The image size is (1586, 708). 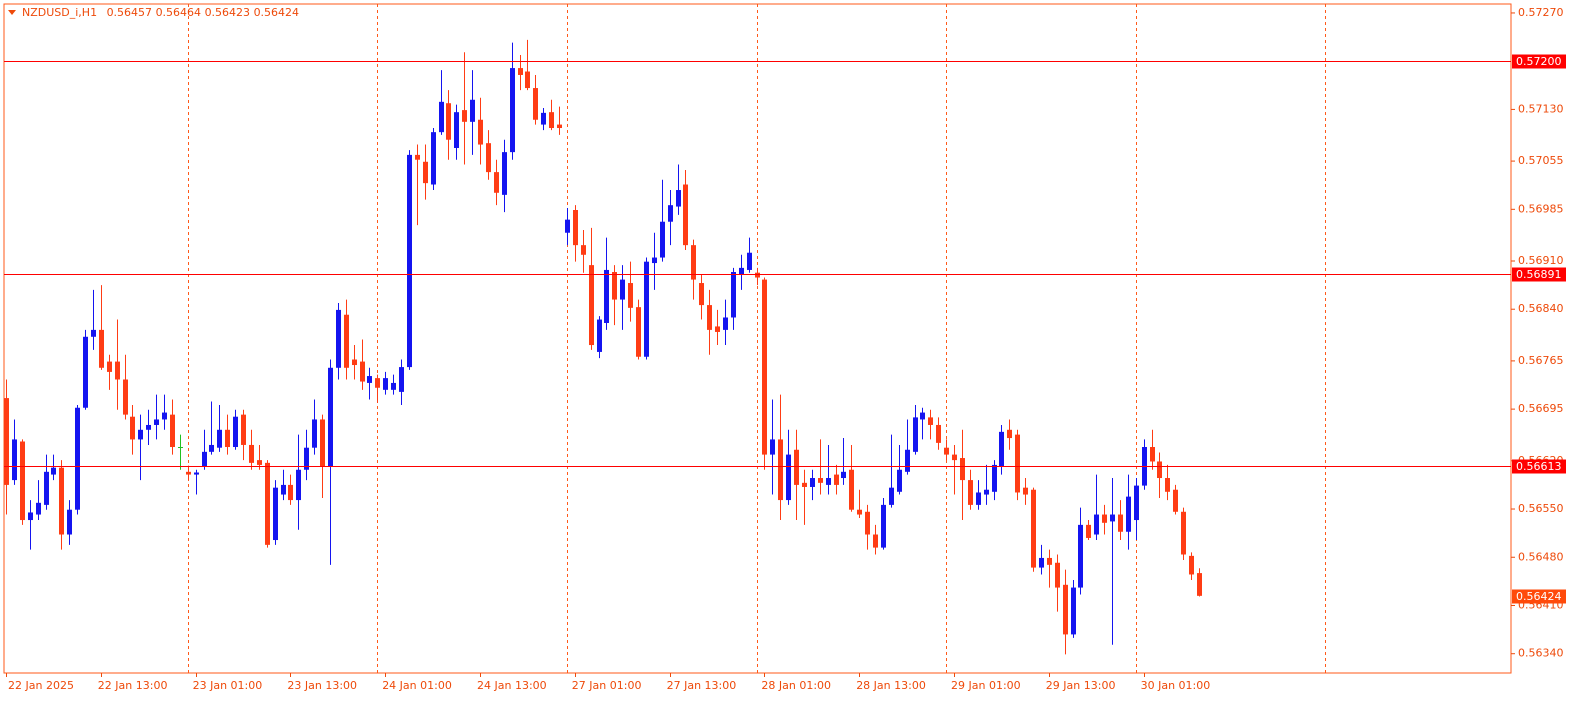 I want to click on header-close: 0.56424, so click(x=277, y=12).